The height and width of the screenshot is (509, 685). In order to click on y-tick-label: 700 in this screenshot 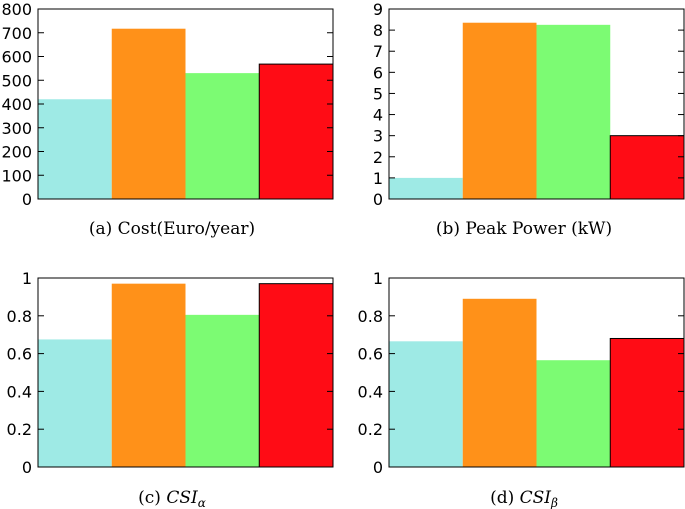, I will do `click(16, 33)`.